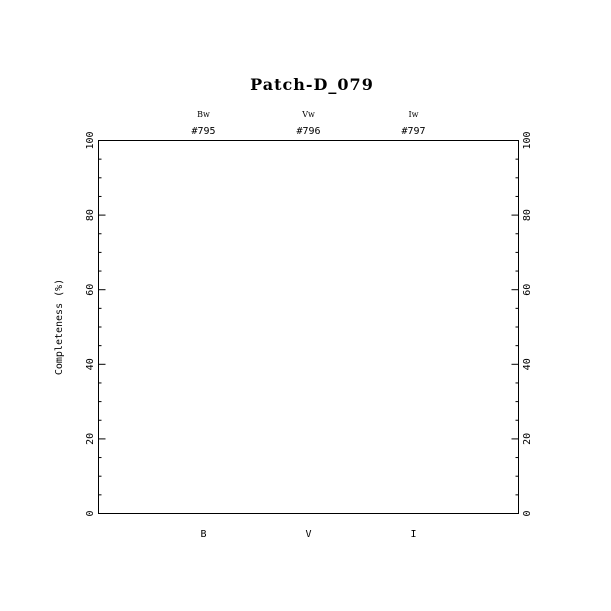  Describe the element at coordinates (527, 215) in the screenshot. I see `y-tick-label-right: 80` at that location.